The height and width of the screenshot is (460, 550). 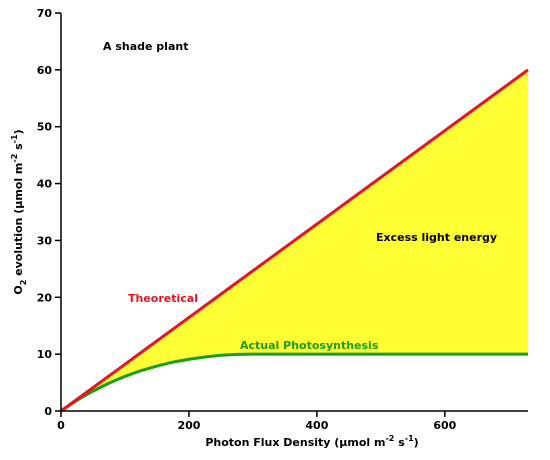 I want to click on x-tick-label: 0, so click(x=61, y=425).